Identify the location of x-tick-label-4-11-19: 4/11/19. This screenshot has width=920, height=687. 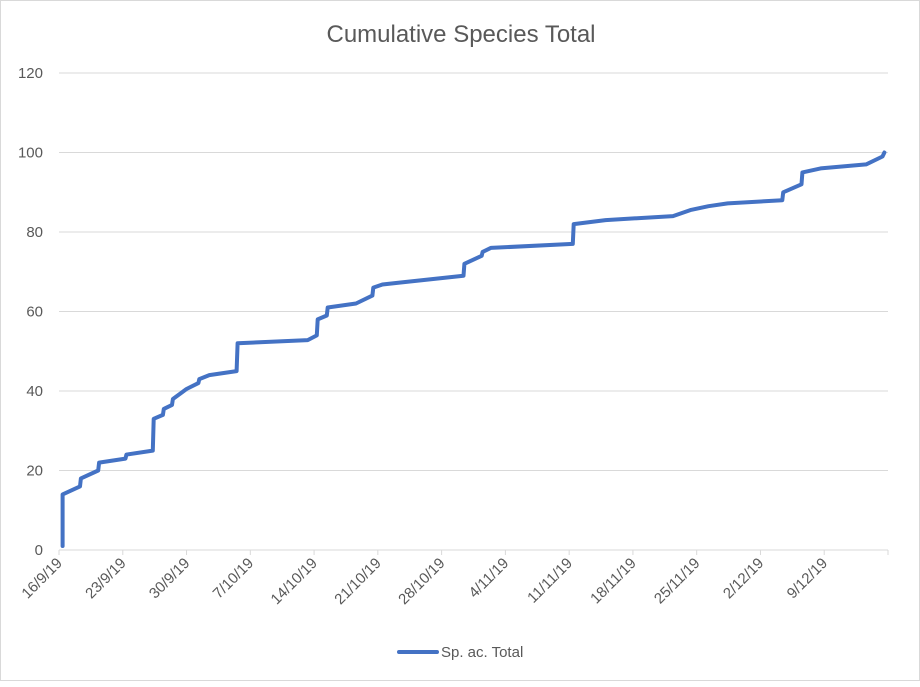
(489, 578).